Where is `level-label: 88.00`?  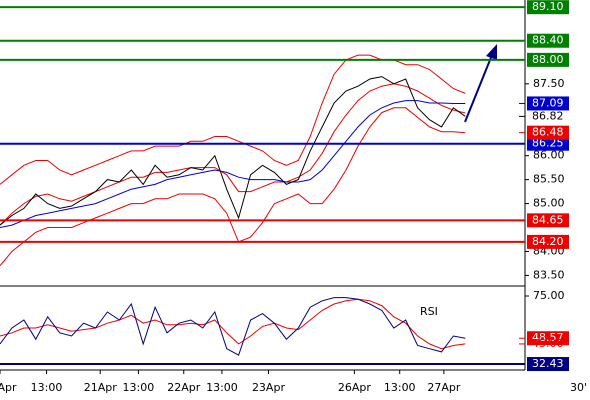 level-label: 88.00 is located at coordinates (548, 59).